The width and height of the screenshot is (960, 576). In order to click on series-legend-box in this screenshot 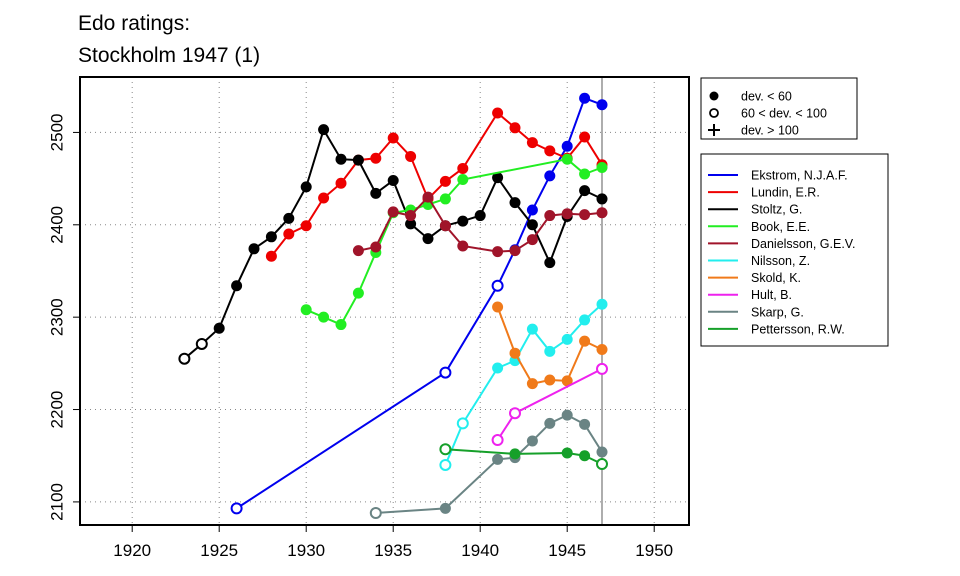, I will do `click(794, 250)`.